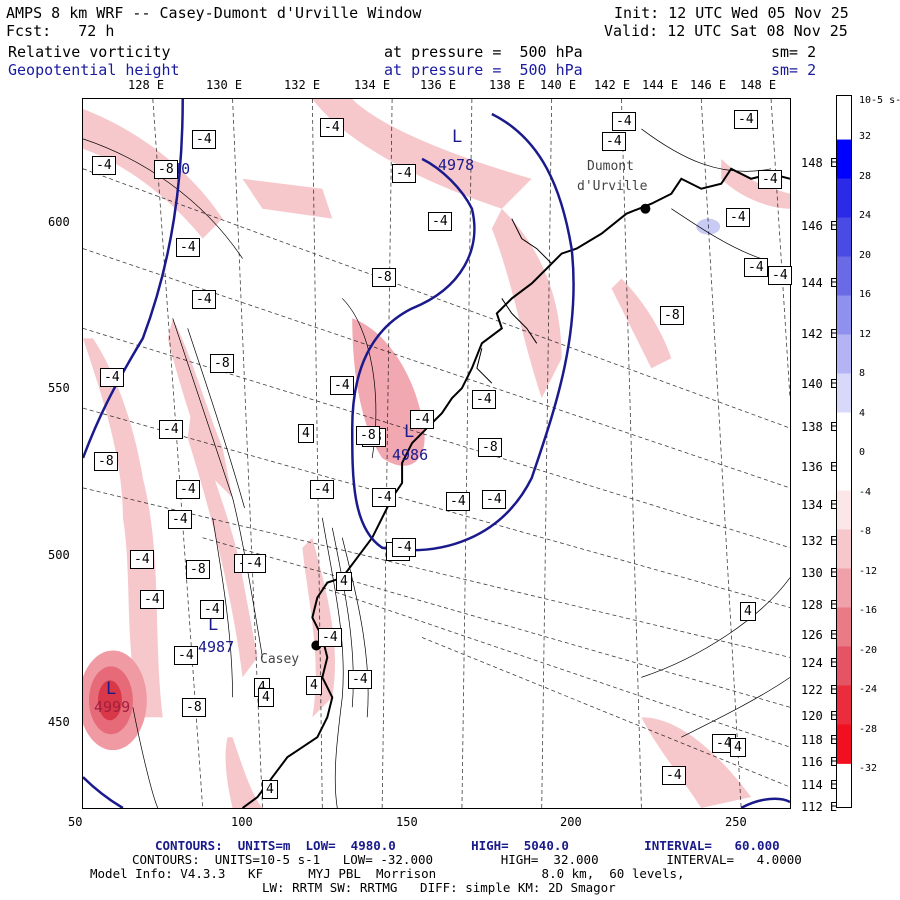 Image resolution: width=900 pixels, height=900 pixels. What do you see at coordinates (865, 531) in the screenshot?
I see `colorbar-label: -8` at bounding box center [865, 531].